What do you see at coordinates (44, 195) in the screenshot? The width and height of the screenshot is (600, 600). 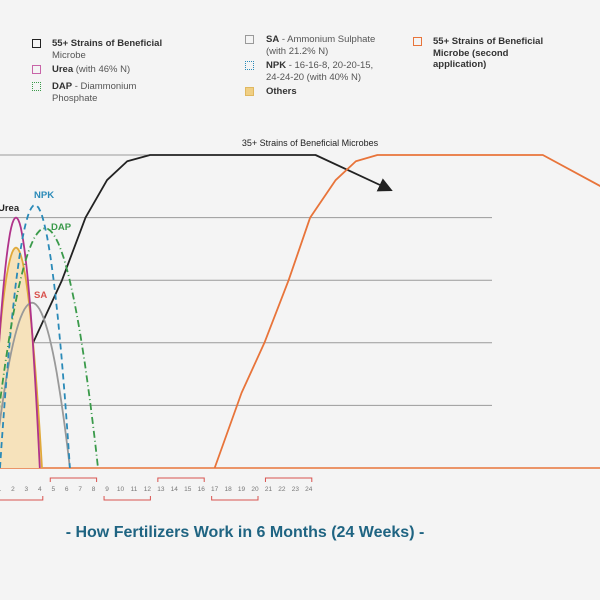 I see `series-label-npk: NPK` at bounding box center [44, 195].